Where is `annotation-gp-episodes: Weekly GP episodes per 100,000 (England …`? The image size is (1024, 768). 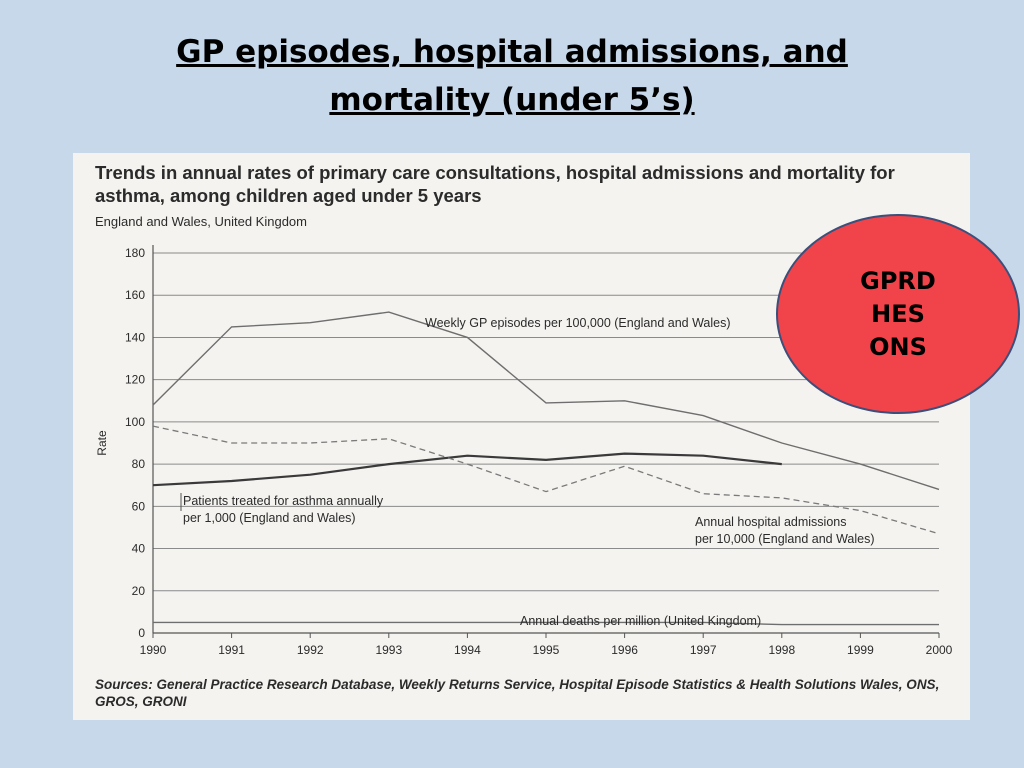 annotation-gp-episodes: Weekly GP episodes per 100,000 (England … is located at coordinates (578, 323).